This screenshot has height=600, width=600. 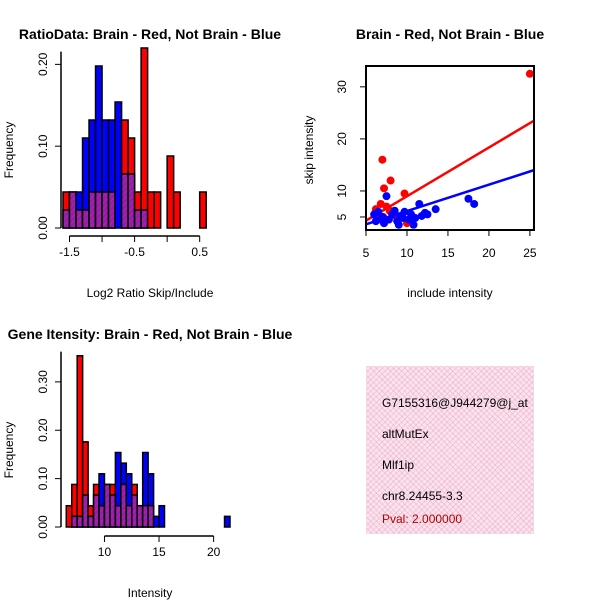 I want to click on x-axis-label: Log2 Ratio Skip/Include, so click(x=150, y=293).